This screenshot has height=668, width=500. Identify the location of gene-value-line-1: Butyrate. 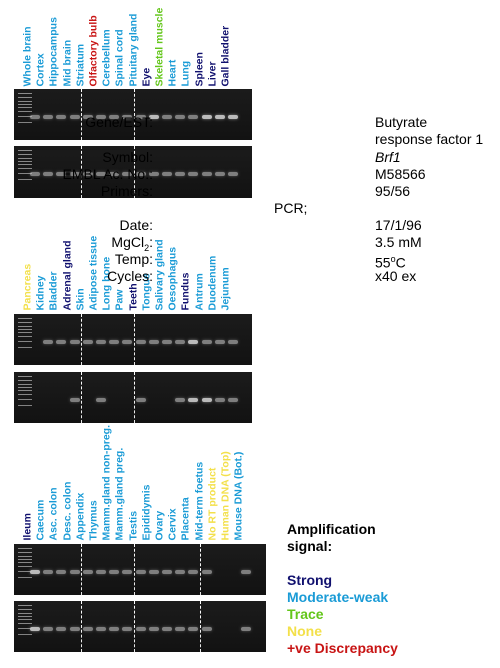
(401, 122).